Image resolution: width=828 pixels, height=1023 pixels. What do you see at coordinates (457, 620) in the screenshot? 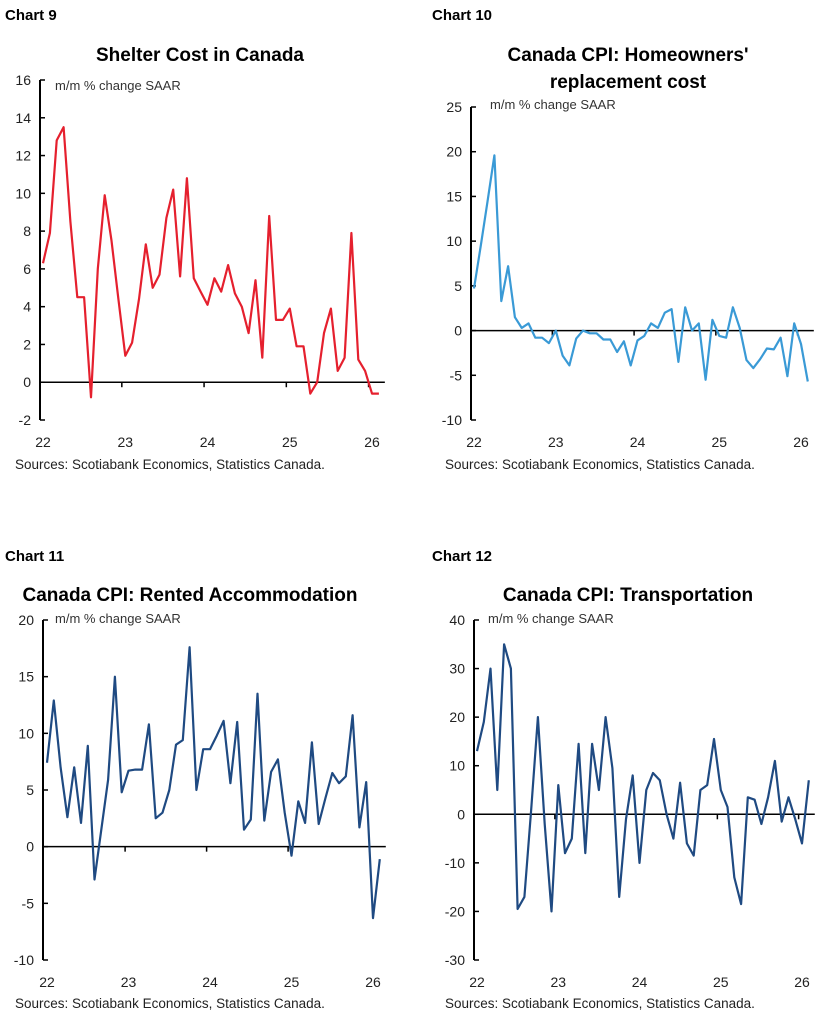
I see `y-tick-label: 40` at bounding box center [457, 620].